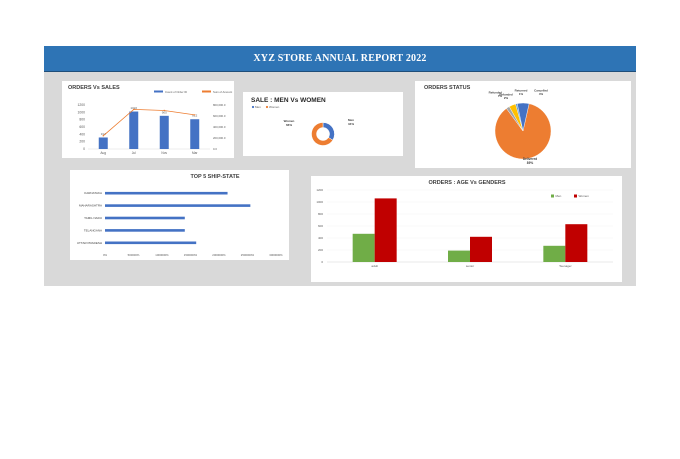  What do you see at coordinates (81, 105) in the screenshot?
I see `y-left-tick-label: 1200` at bounding box center [81, 105].